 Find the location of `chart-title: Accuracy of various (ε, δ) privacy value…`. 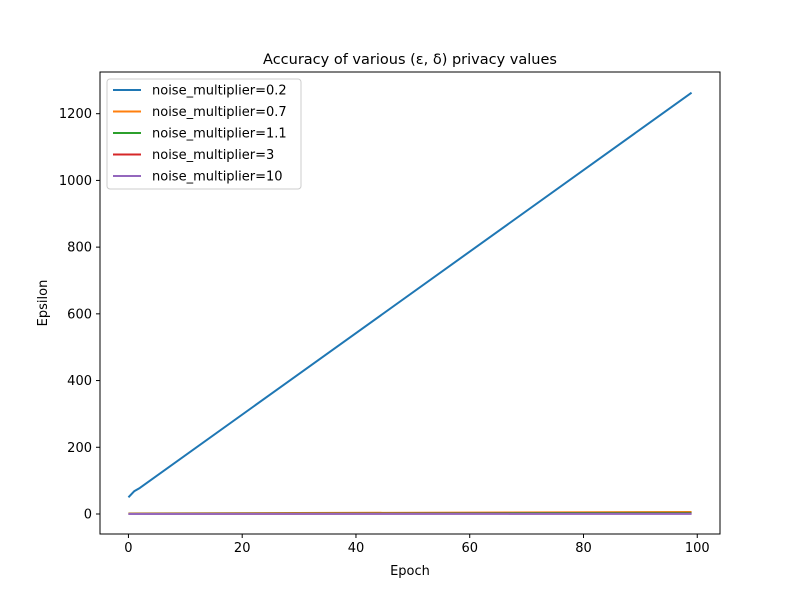

chart-title: Accuracy of various (ε, δ) privacy value… is located at coordinates (410, 60).